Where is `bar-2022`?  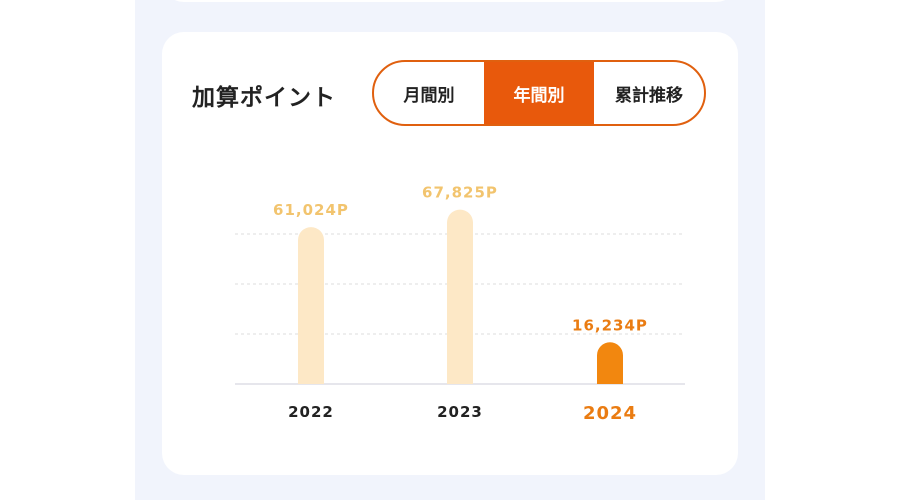
bar-2022 is located at coordinates (311, 305).